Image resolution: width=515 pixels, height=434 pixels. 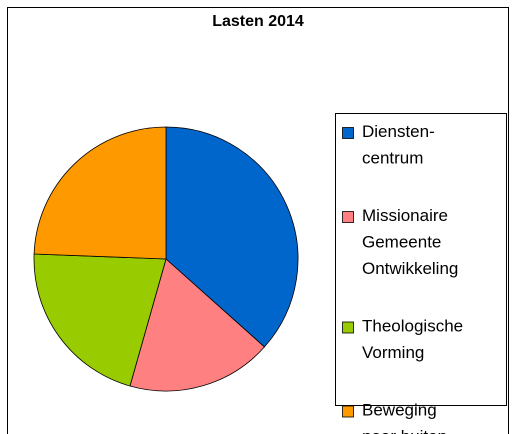 I want to click on chart-title: Lasten 2014, so click(x=258, y=21).